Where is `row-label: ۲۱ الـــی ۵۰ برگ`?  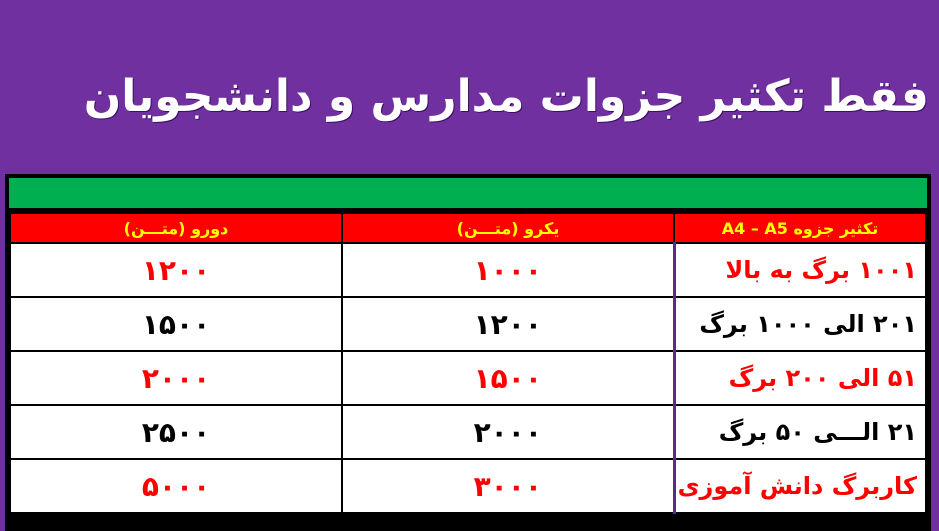 row-label: ۲۱ الـــی ۵۰ برگ is located at coordinates (799, 432).